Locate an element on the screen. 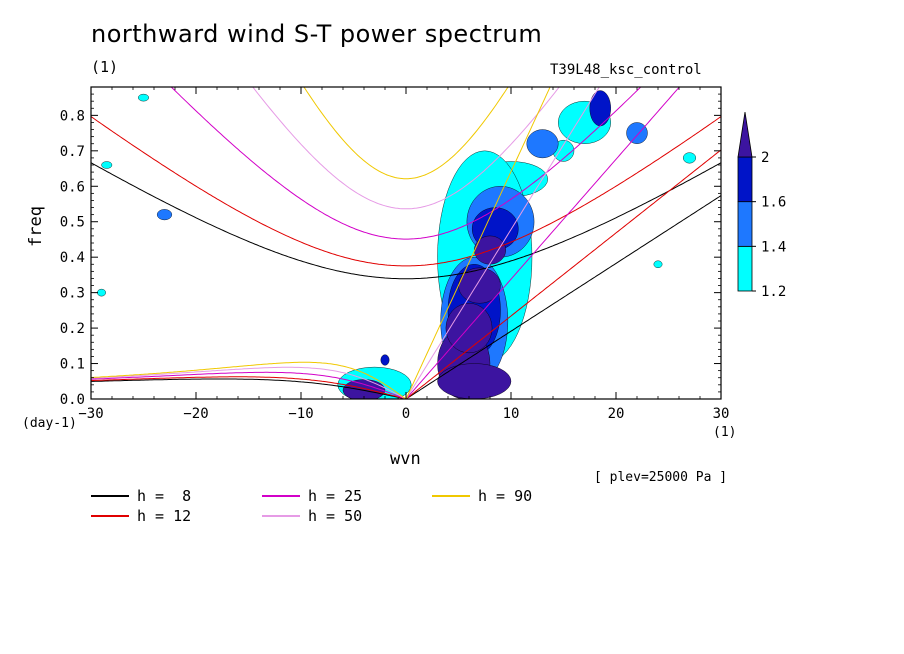 The height and width of the screenshot is (654, 904). colorbar-label: 1.6 is located at coordinates (773, 203).